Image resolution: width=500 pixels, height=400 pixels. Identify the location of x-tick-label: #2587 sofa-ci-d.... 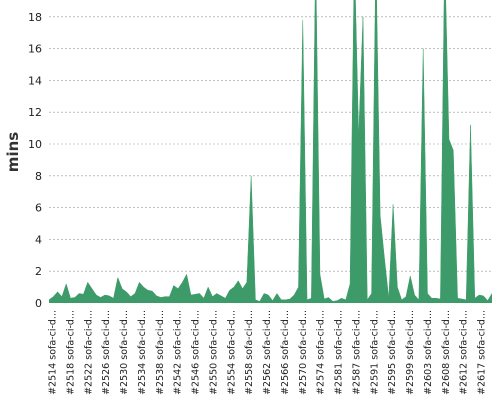
(356, 352).